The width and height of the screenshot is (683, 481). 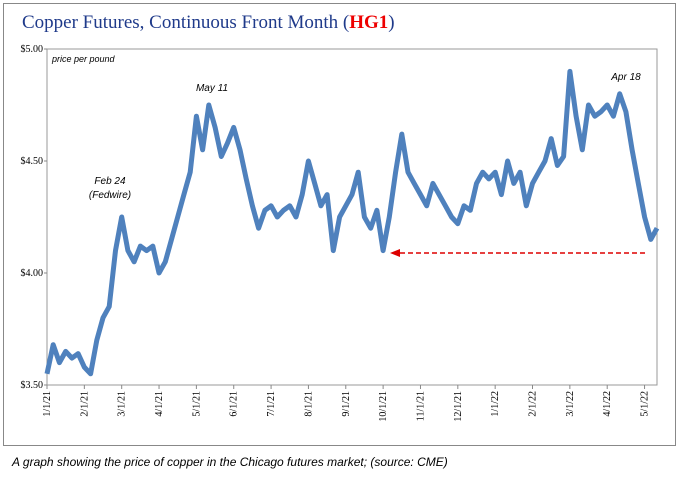 I want to click on x-tick-label: 12/1/21, so click(x=458, y=406).